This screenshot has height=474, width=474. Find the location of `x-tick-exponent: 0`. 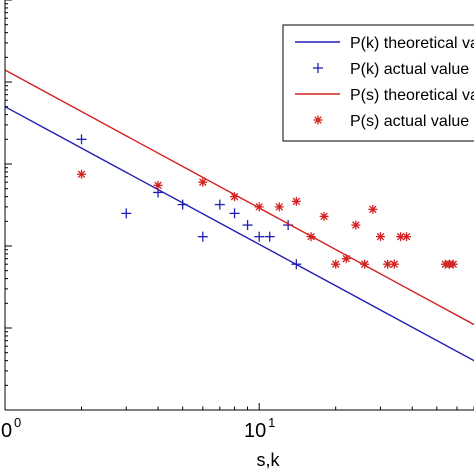

x-tick-exponent: 0 is located at coordinates (17, 422).